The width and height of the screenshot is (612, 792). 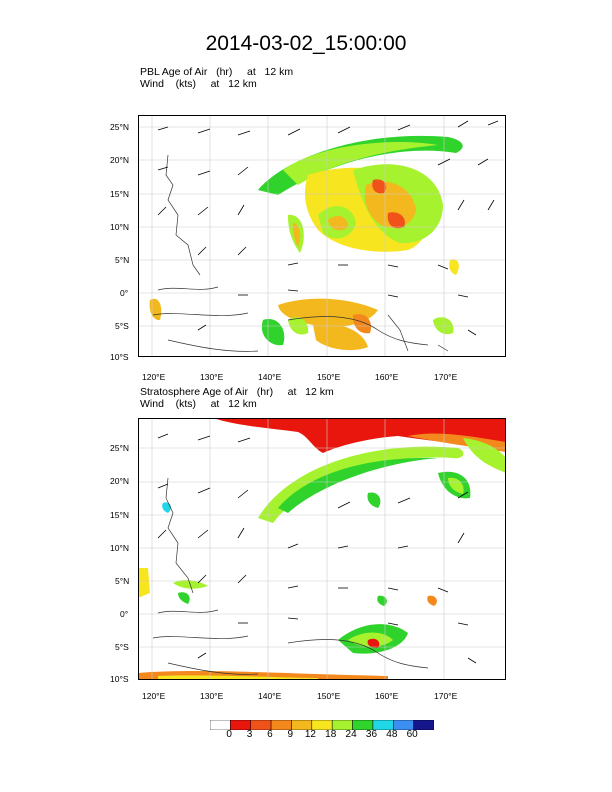 I want to click on colorbar-label: 36, so click(x=371, y=734).